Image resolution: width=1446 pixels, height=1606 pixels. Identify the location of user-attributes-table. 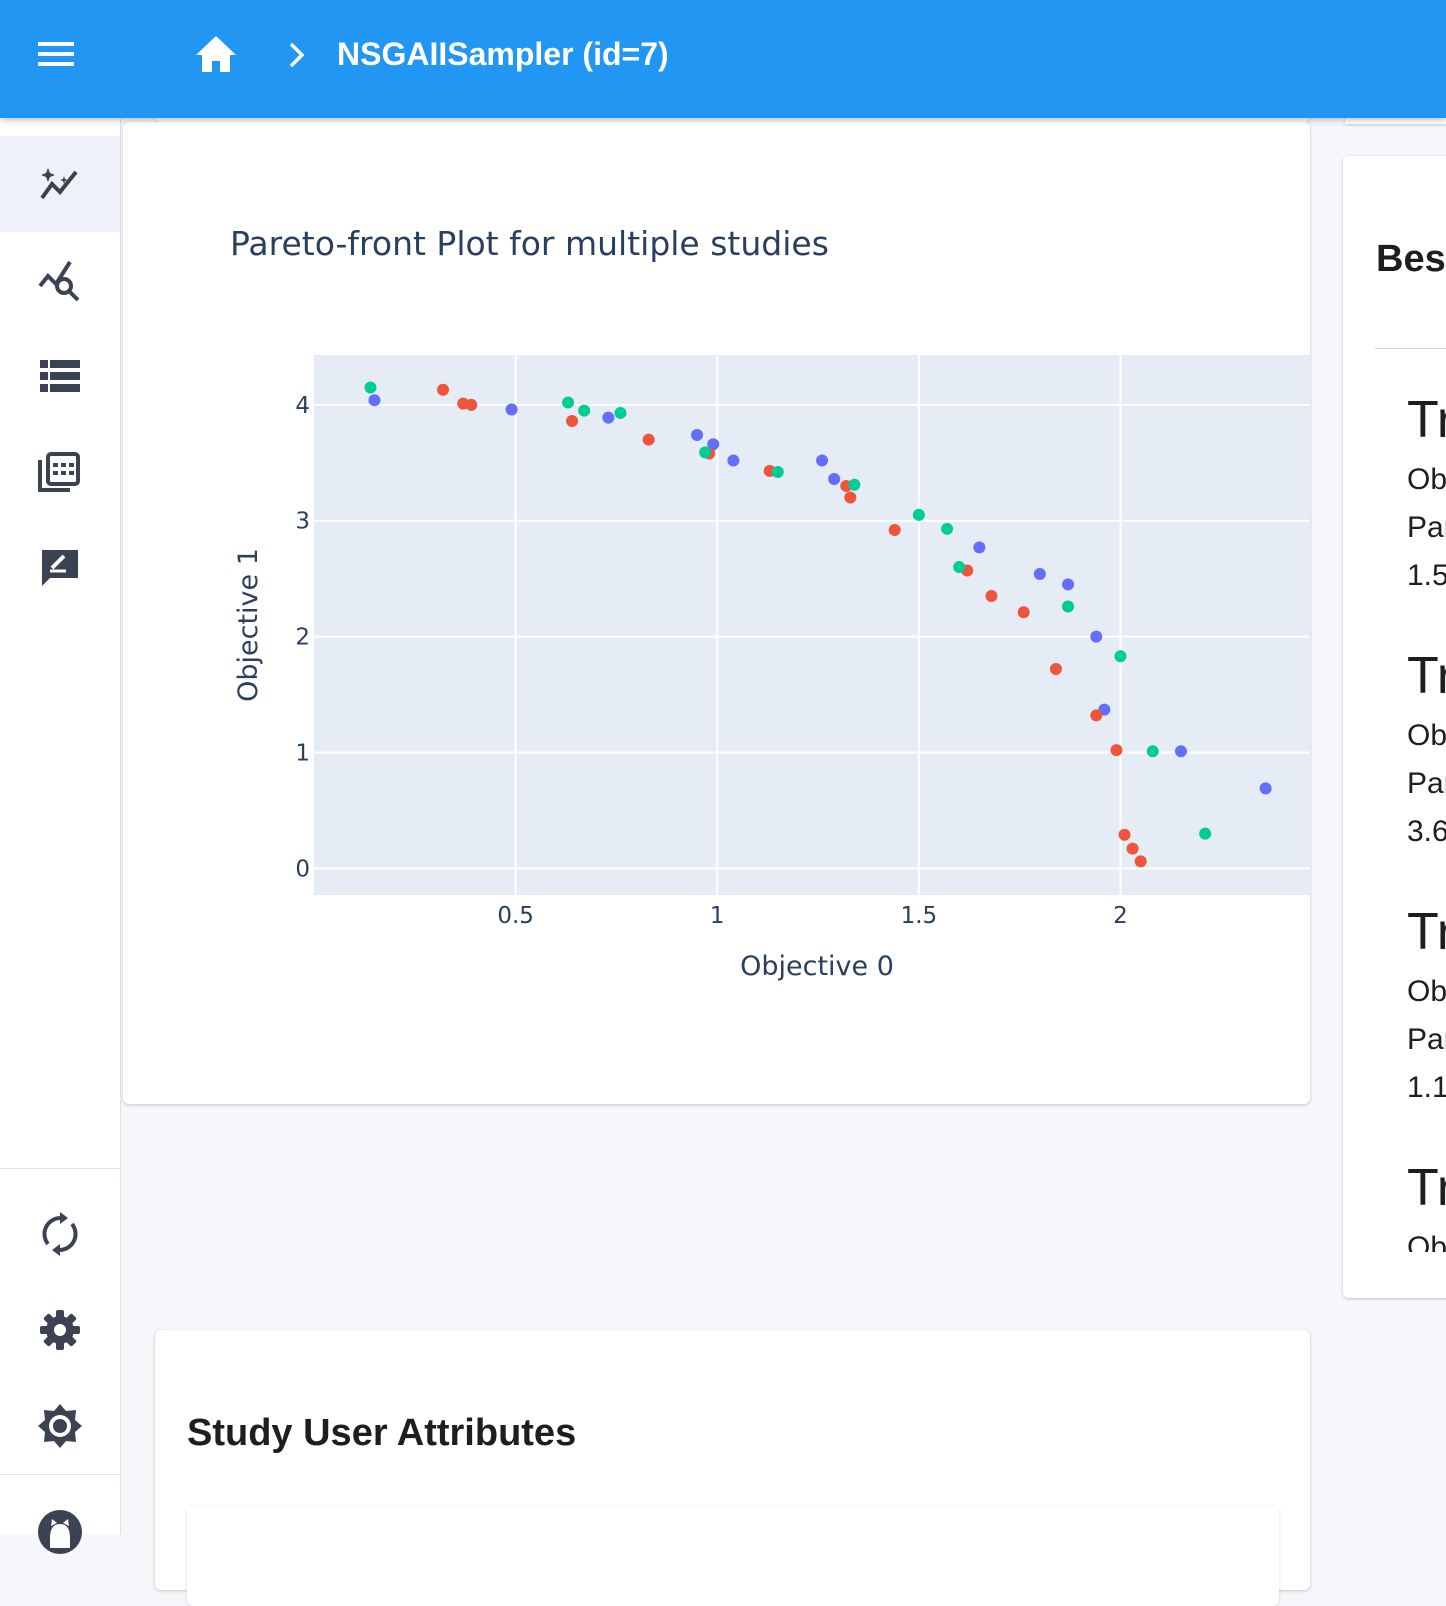
(733, 1556).